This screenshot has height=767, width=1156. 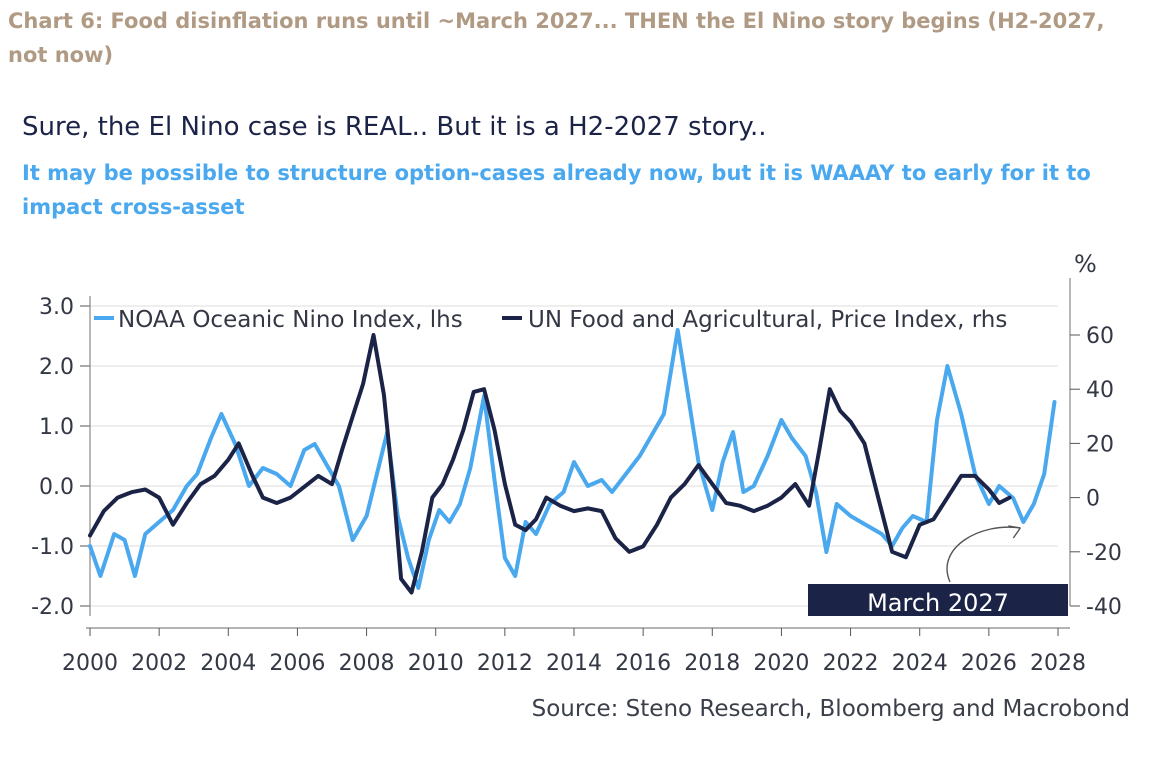 What do you see at coordinates (159, 663) in the screenshot?
I see `x-tick-label: 2002` at bounding box center [159, 663].